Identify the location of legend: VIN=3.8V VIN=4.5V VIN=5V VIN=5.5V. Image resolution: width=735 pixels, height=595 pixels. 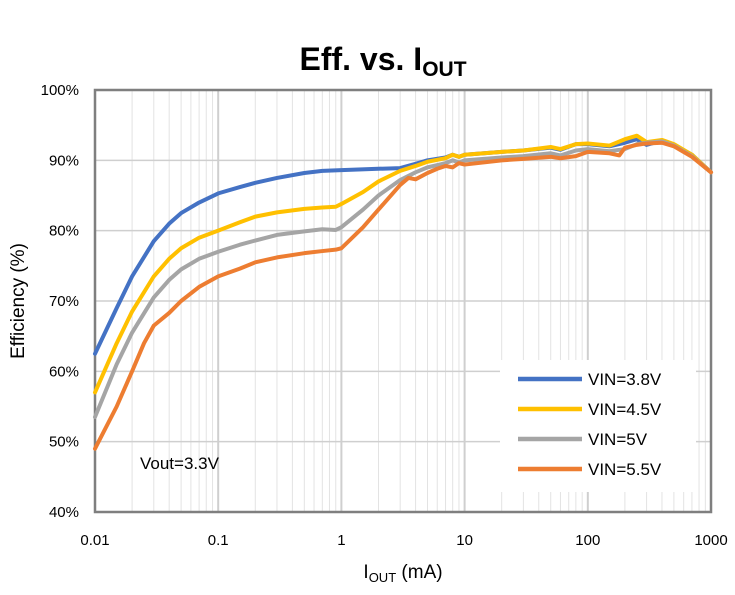
(598, 426).